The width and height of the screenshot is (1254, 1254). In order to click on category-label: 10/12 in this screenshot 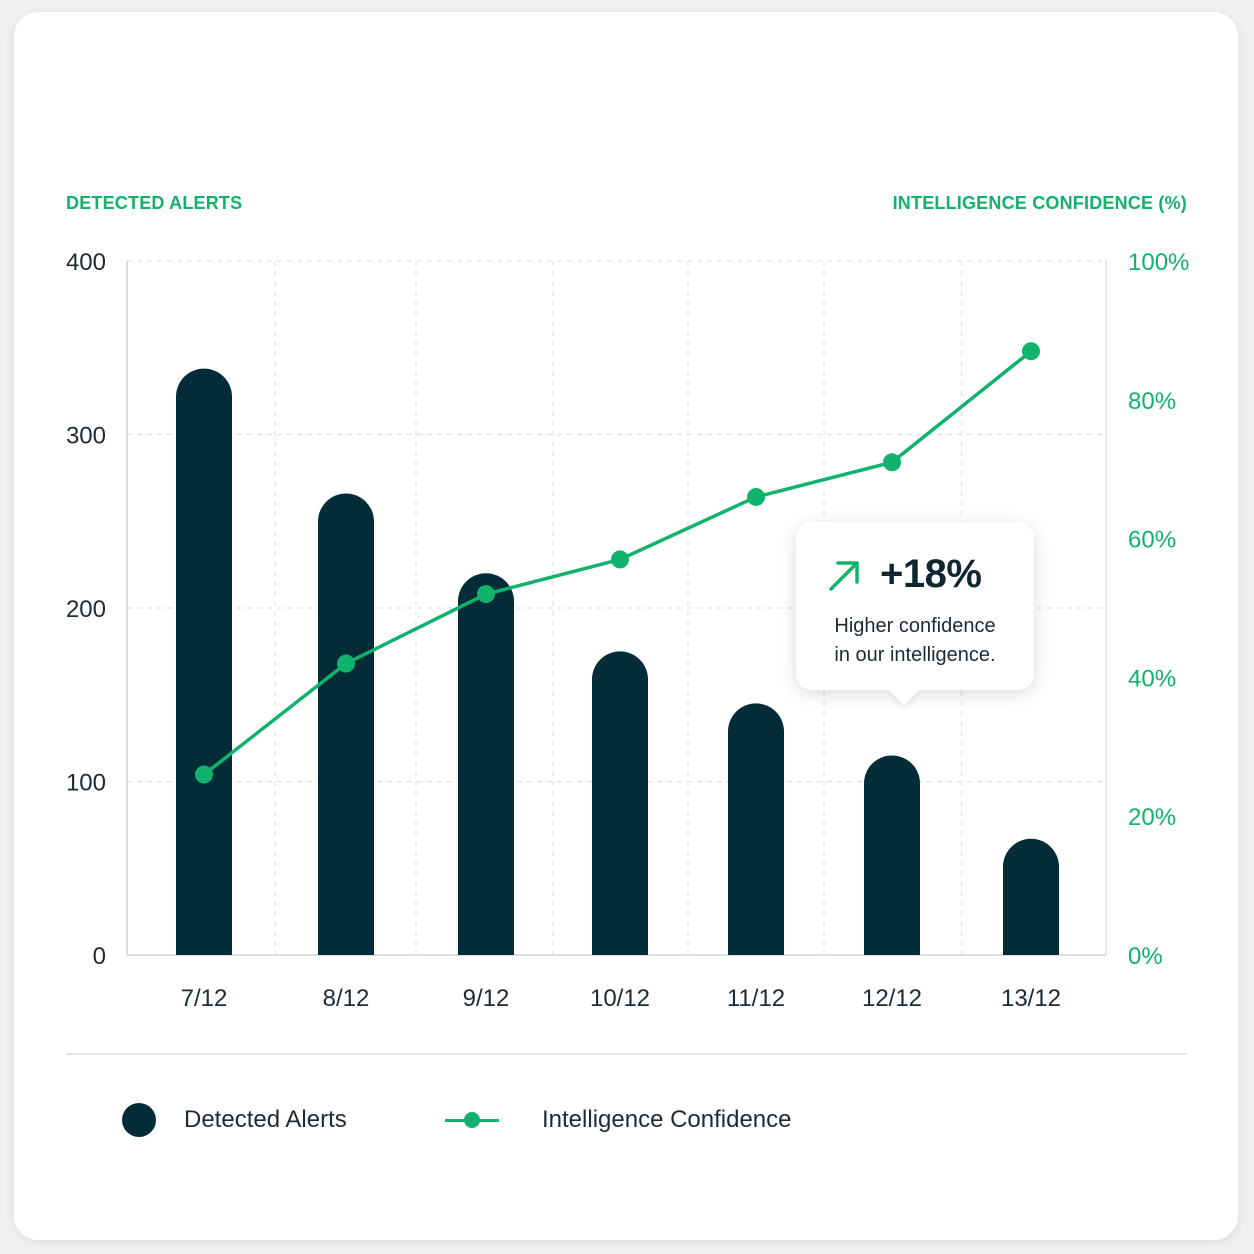, I will do `click(620, 998)`.